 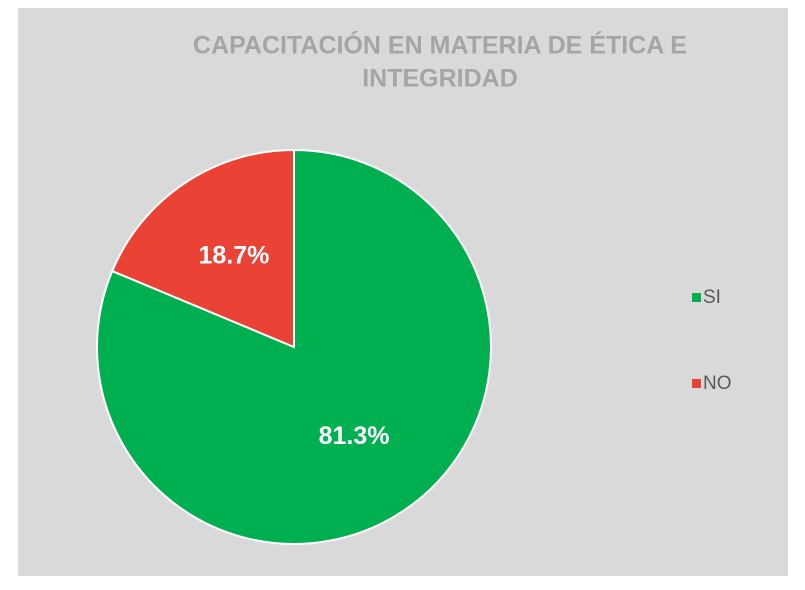 I want to click on legend-label: NO, so click(x=717, y=383).